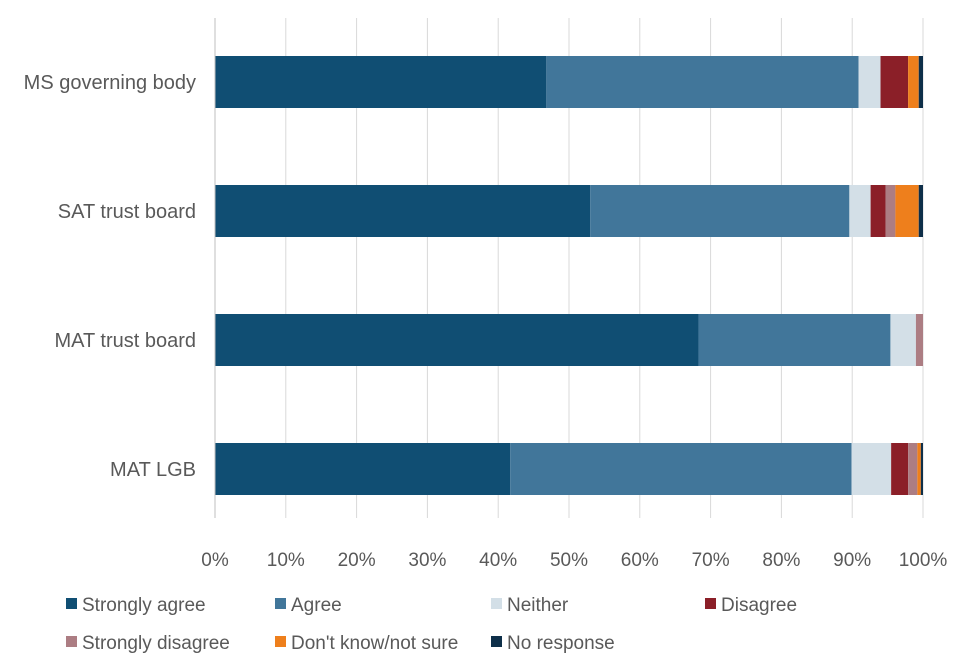 The width and height of the screenshot is (955, 667). Describe the element at coordinates (711, 560) in the screenshot. I see `x-tick-label: 70%` at that location.